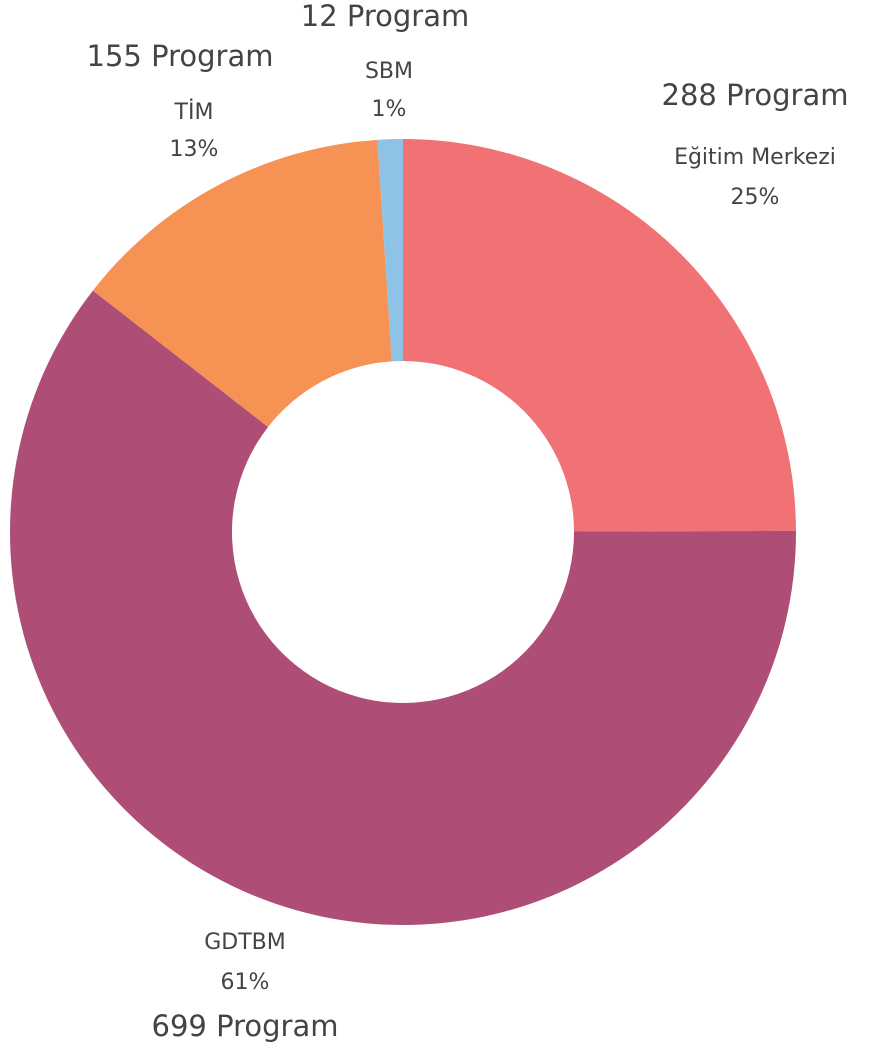 The height and width of the screenshot is (1050, 873). I want to click on value-label: 12 Program, so click(385, 16).